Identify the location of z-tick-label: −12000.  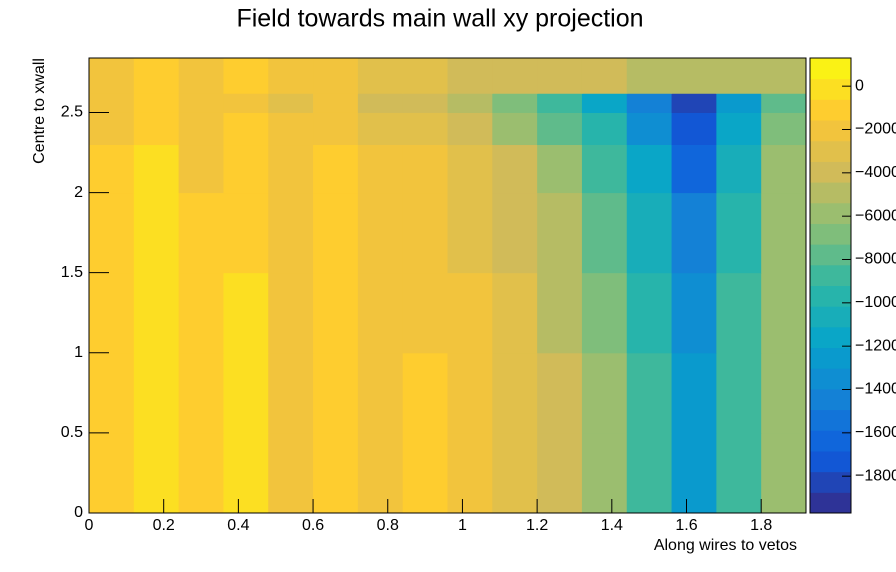
(875, 345).